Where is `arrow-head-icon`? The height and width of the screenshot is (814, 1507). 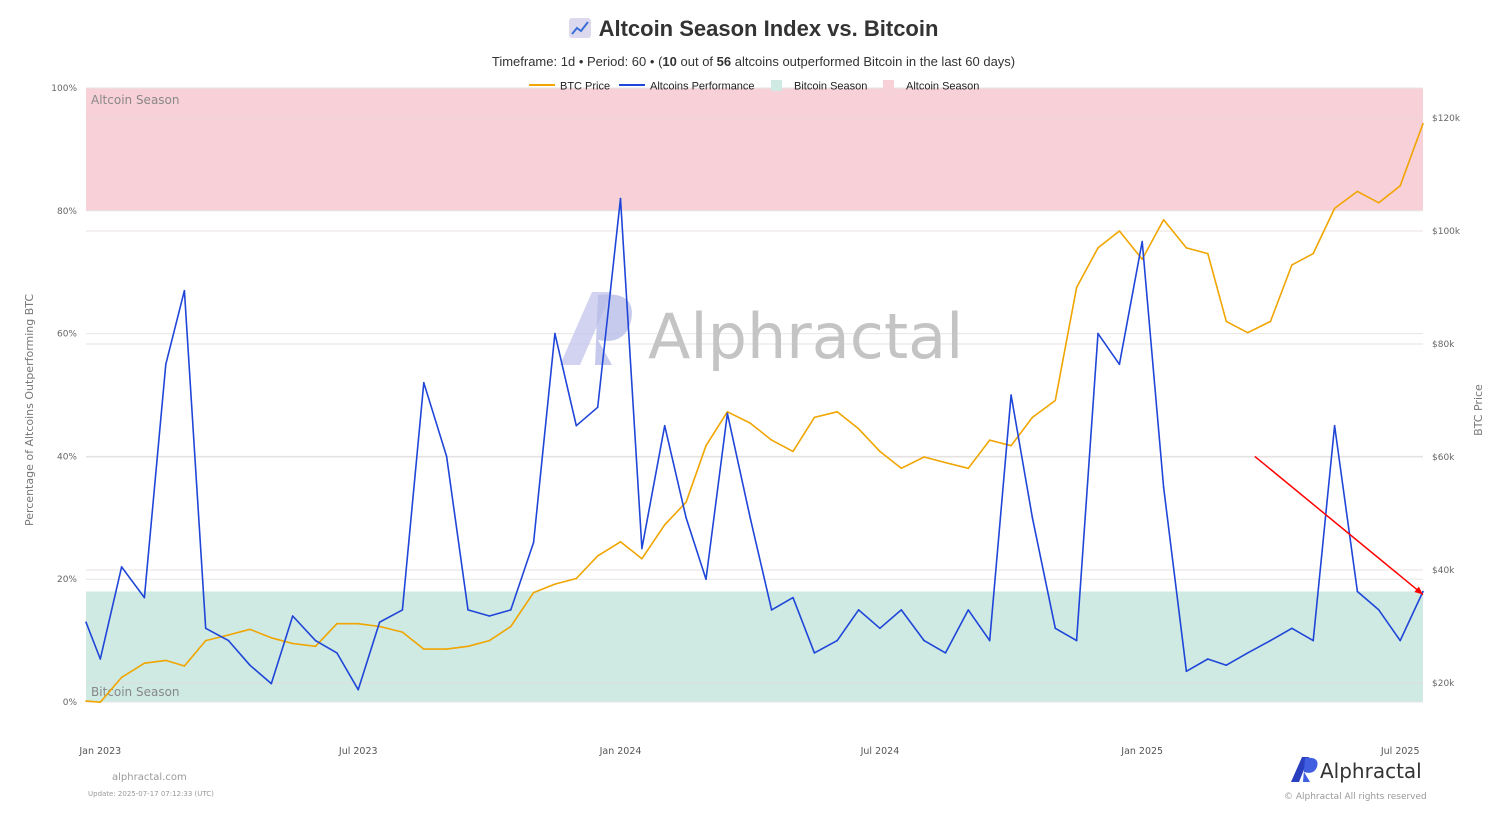 arrow-head-icon is located at coordinates (1418, 590).